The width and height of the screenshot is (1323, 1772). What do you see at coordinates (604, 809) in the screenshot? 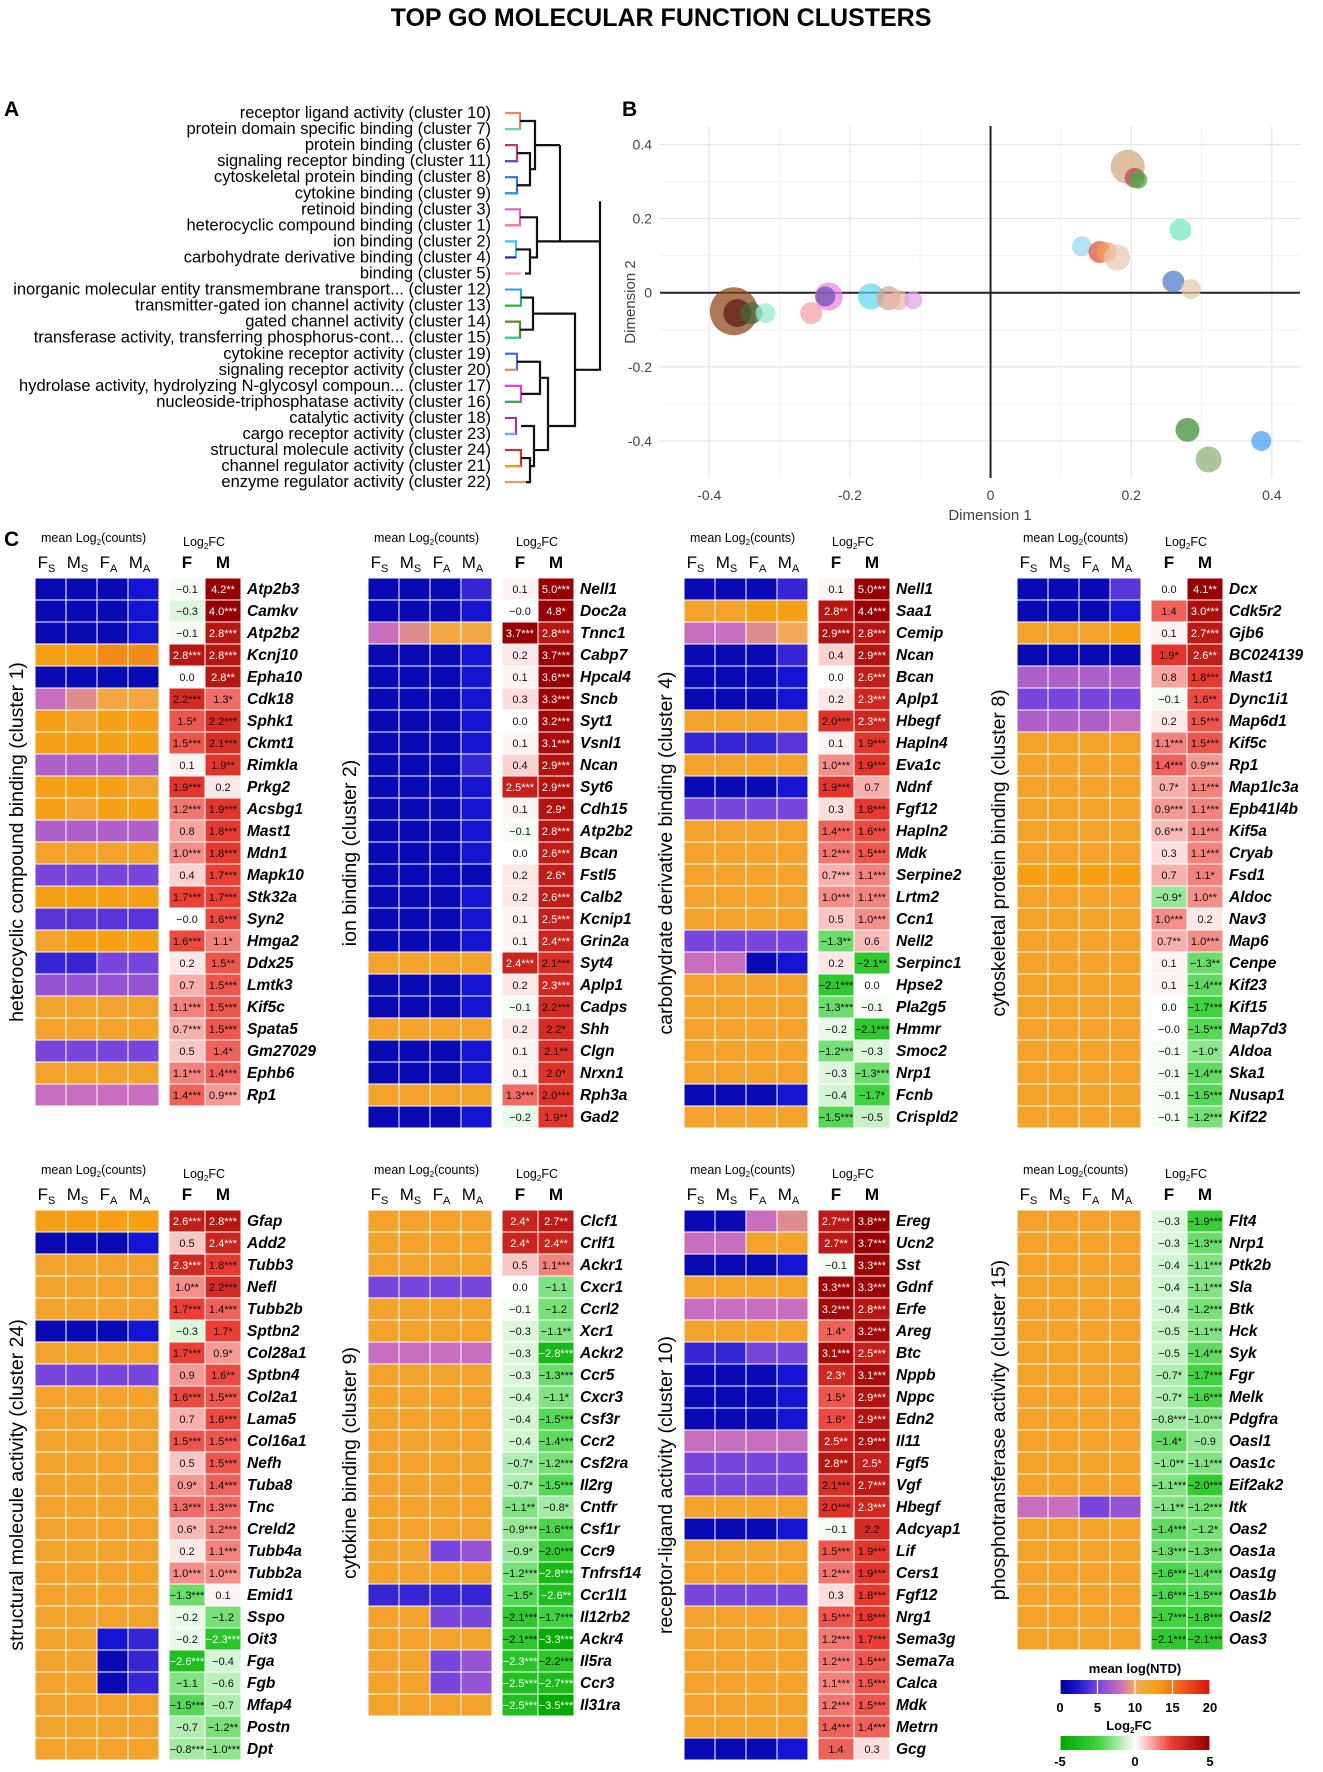
I see `gene-label: Cdh15` at bounding box center [604, 809].